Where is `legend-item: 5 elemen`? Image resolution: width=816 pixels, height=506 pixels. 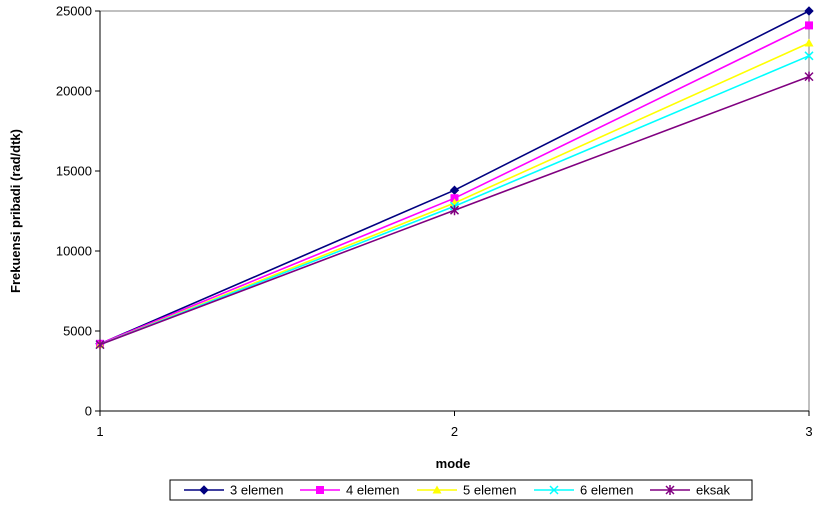
legend-item: 5 elemen is located at coordinates (466, 490).